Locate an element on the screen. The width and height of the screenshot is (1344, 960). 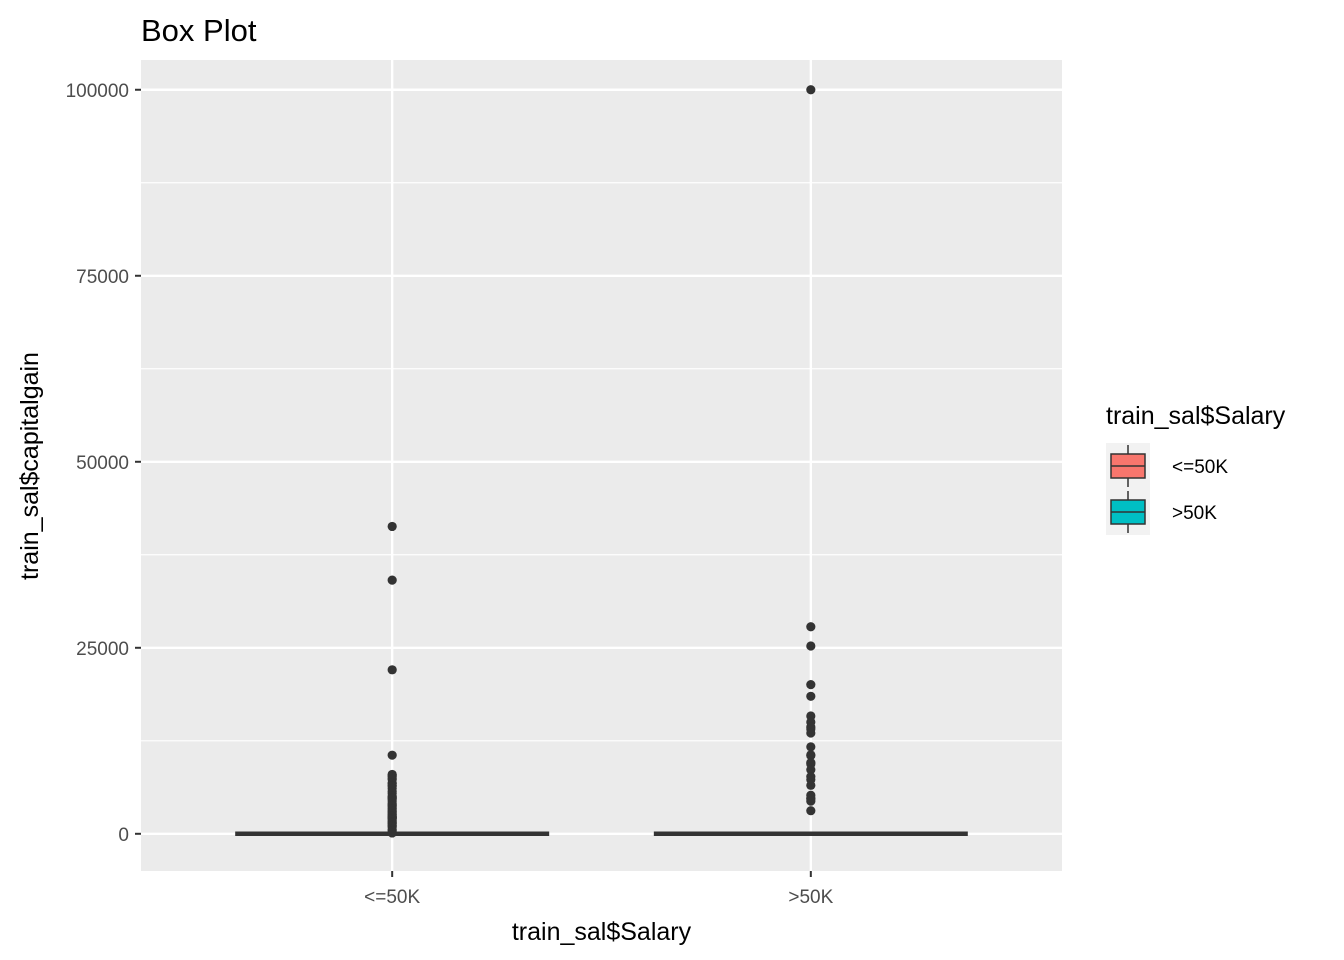
legend-keys: <=50K >50K is located at coordinates (1167, 489).